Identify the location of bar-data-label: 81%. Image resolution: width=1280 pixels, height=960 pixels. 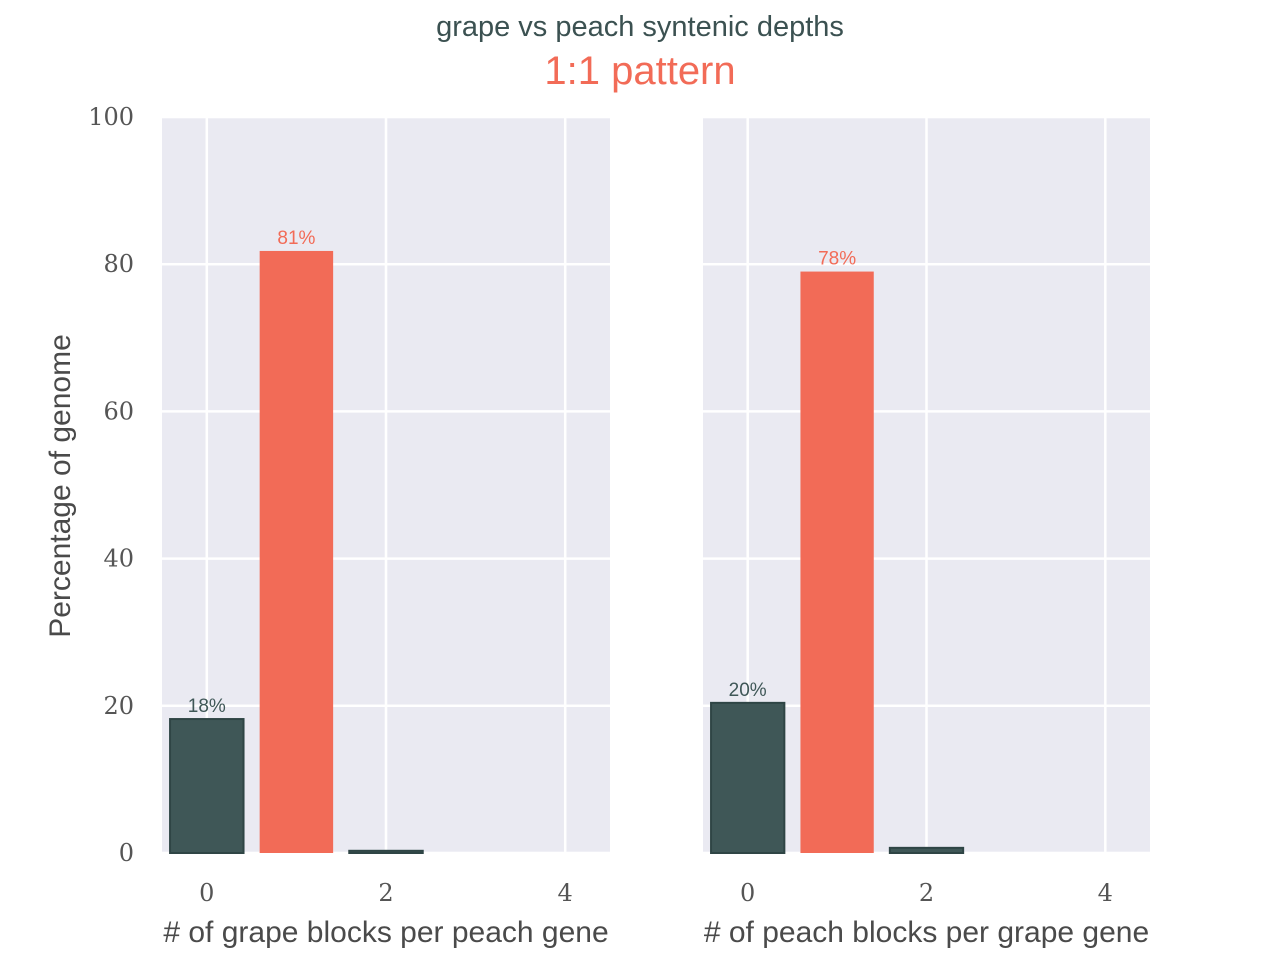
(296, 238).